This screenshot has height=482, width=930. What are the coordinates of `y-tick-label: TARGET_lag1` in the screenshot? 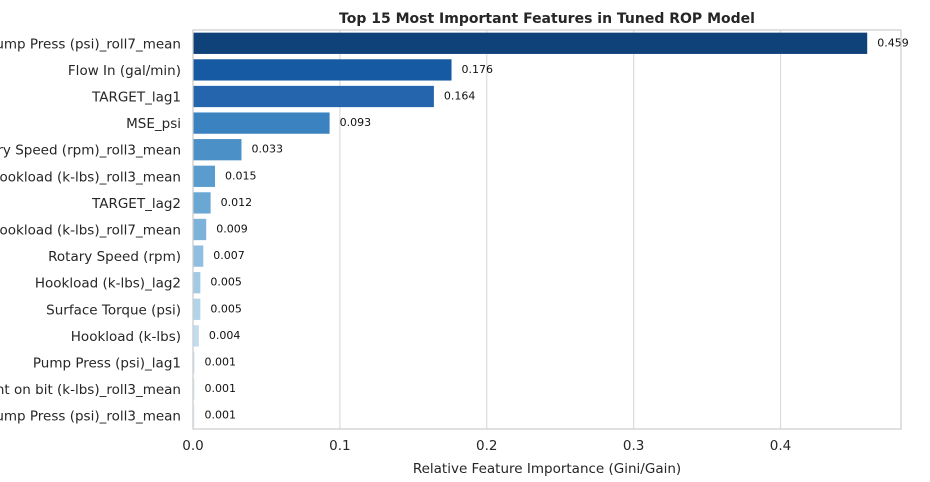 It's located at (136, 98).